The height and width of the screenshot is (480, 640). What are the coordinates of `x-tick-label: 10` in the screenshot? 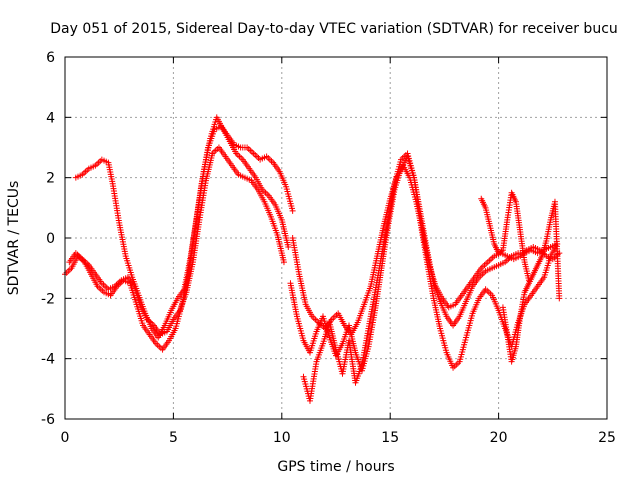 It's located at (282, 438).